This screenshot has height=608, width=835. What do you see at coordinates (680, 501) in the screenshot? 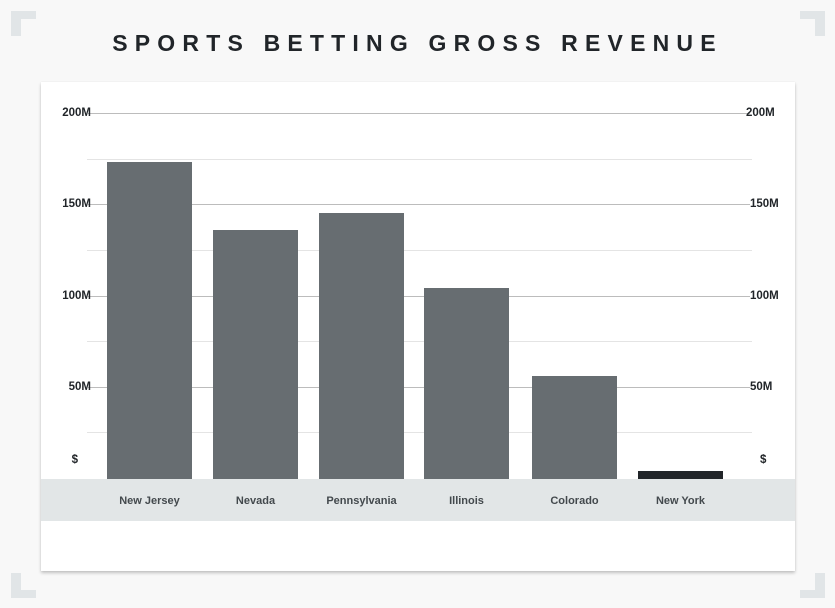
I see `x-tick-label: New York` at bounding box center [680, 501].